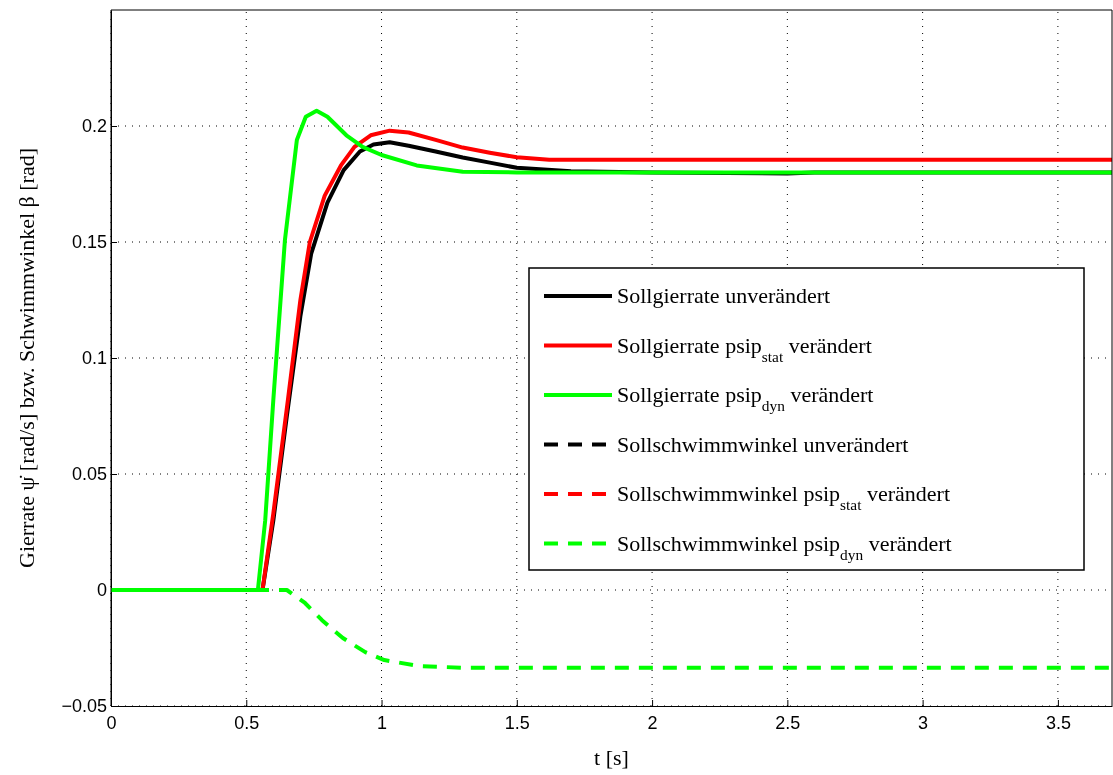 This screenshot has width=1113, height=775. What do you see at coordinates (247, 722) in the screenshot?
I see `x-tick-label: 0.5` at bounding box center [247, 722].